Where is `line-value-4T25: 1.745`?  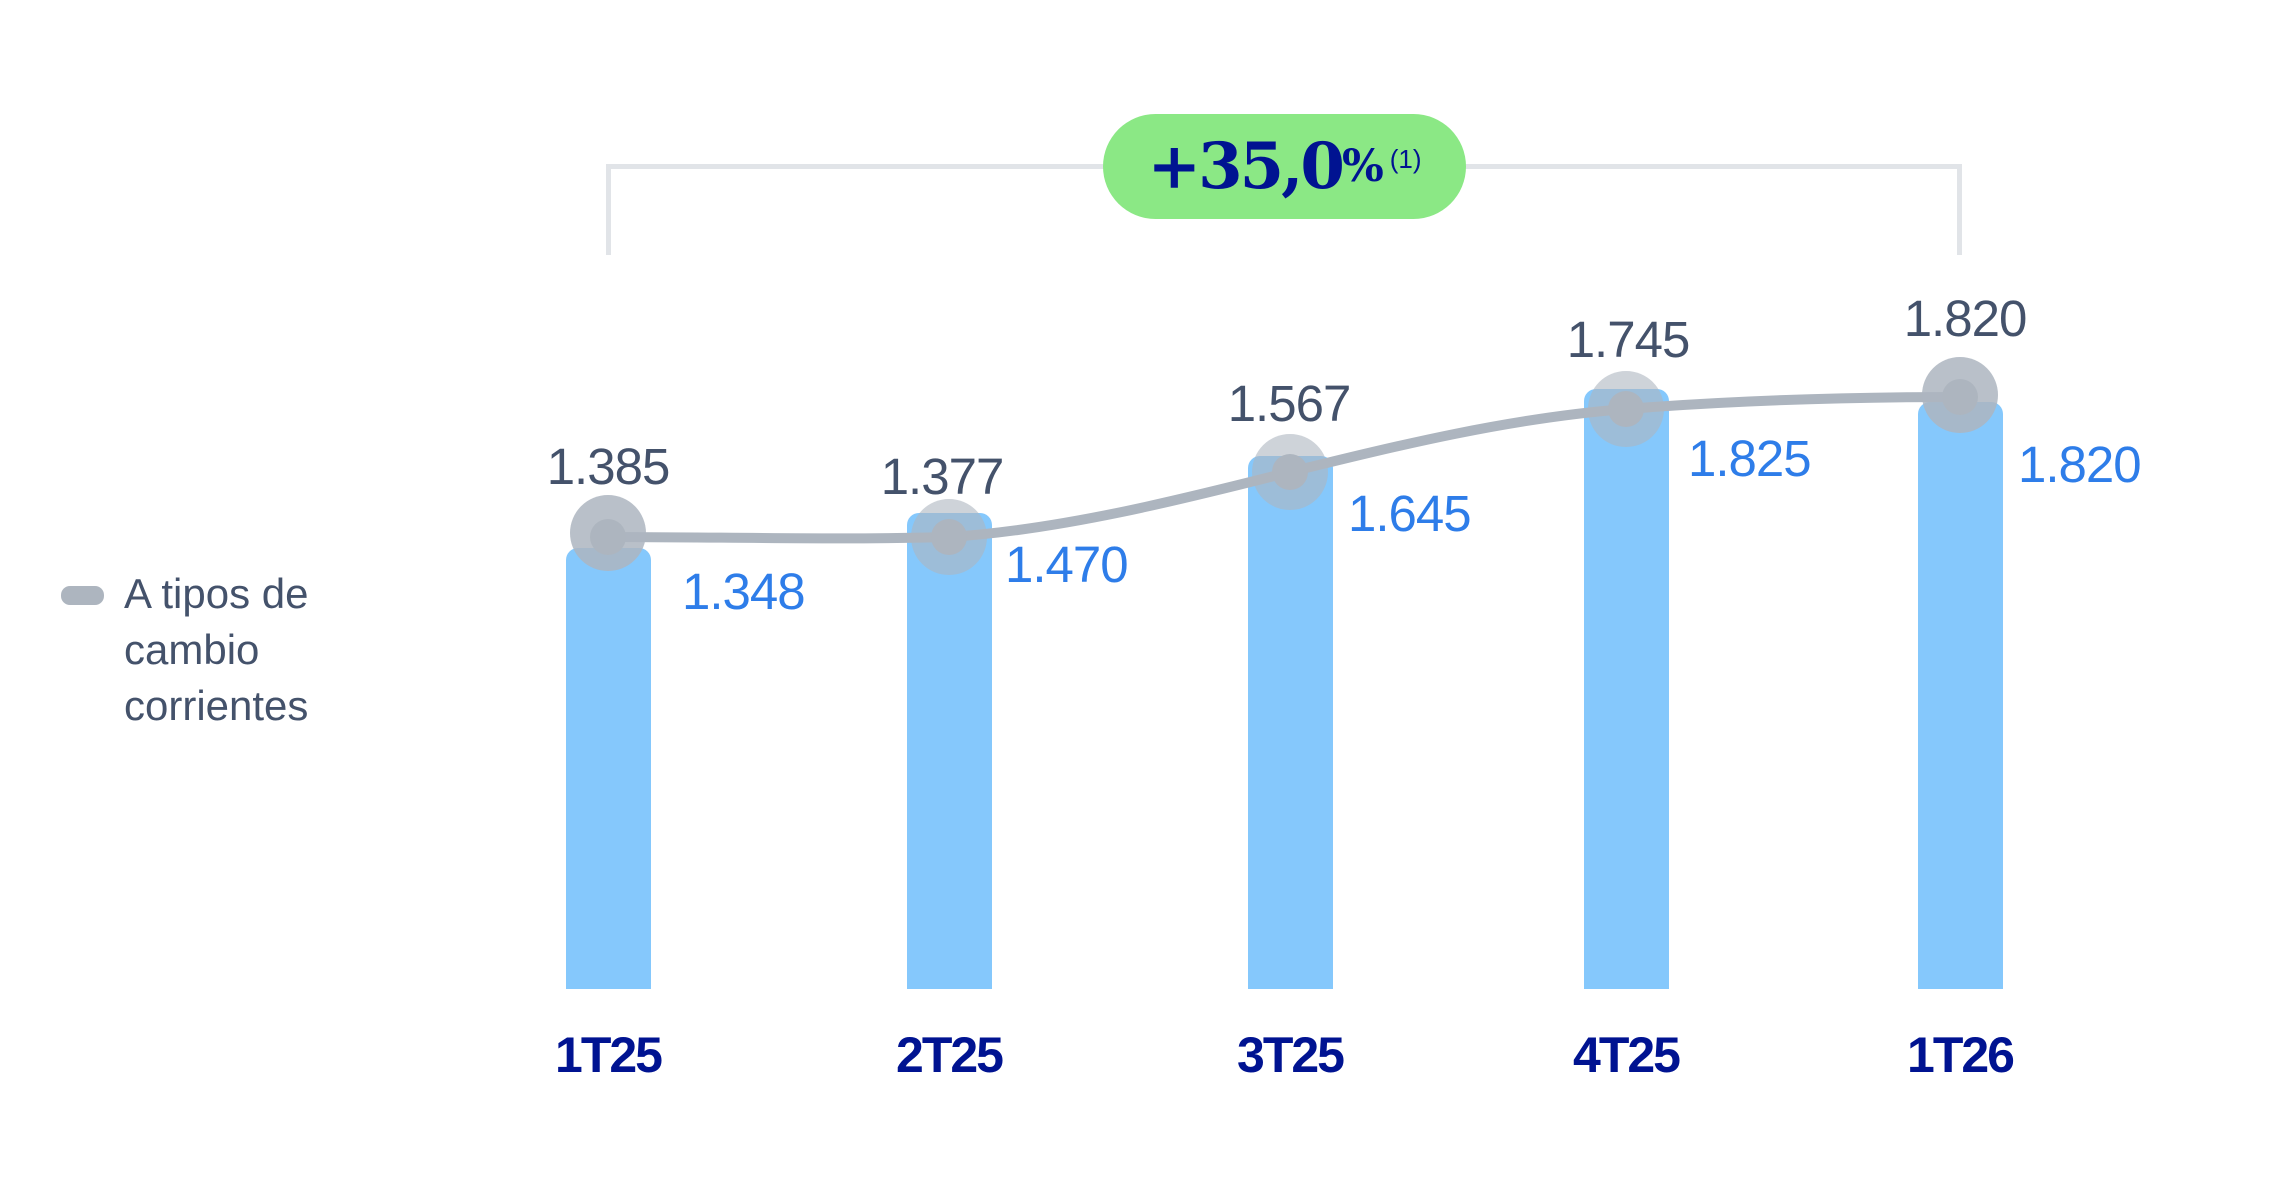
line-value-4T25: 1.745 is located at coordinates (1628, 339).